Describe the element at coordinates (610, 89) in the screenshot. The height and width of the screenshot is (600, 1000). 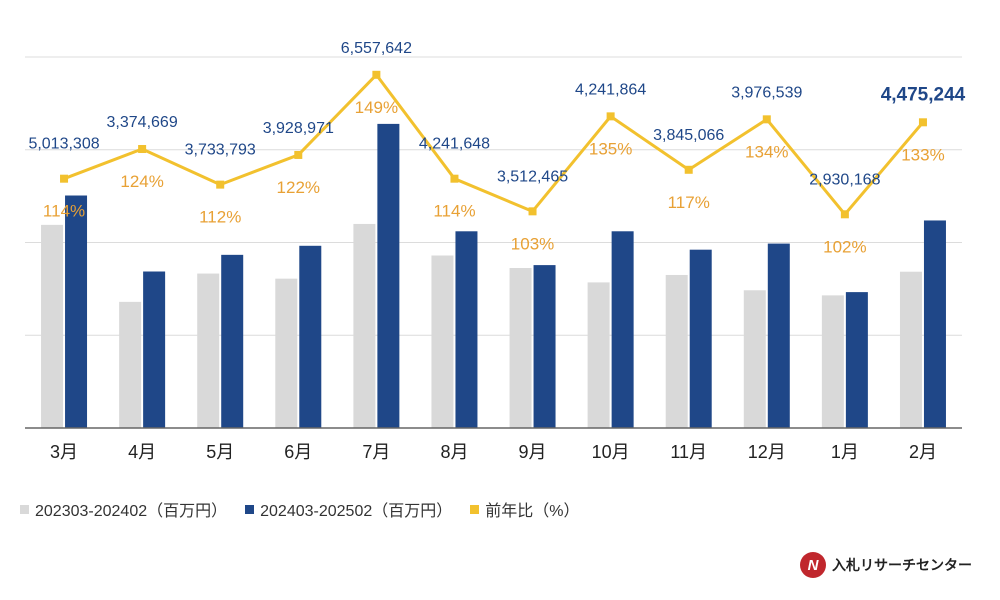
I see `data-label-value: 4,241,864` at that location.